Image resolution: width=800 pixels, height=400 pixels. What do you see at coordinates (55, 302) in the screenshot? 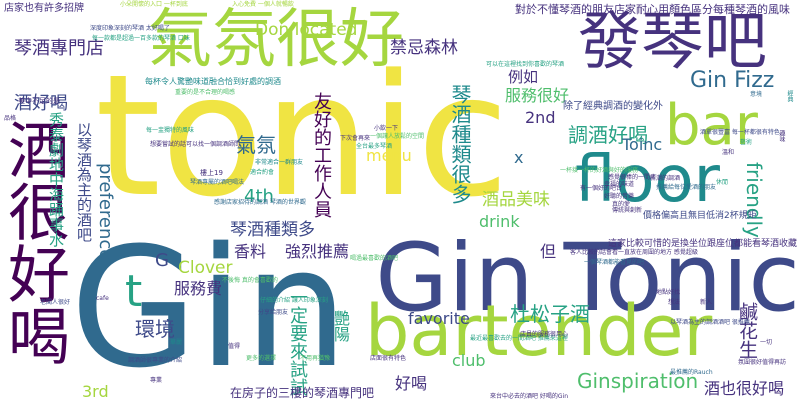
I see `word-s-laoban: 老闆人很好` at bounding box center [55, 302].